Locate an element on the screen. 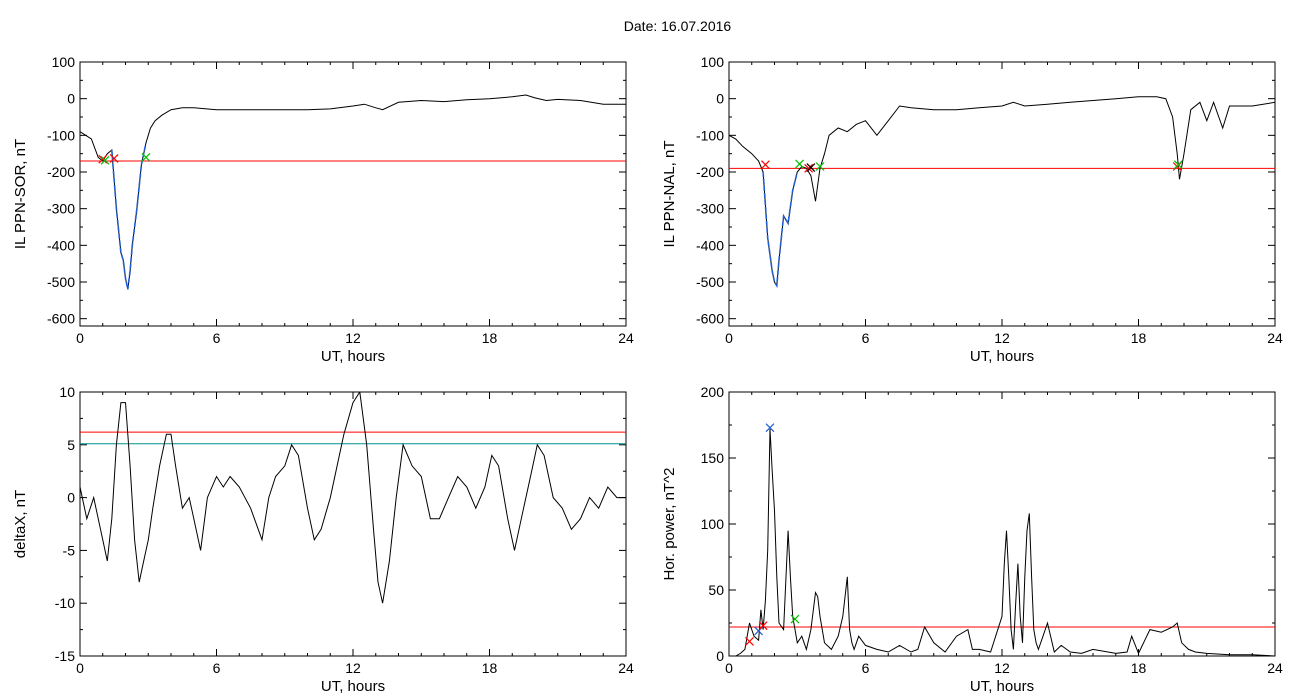 The height and width of the screenshot is (700, 1300). y-tick-label: 10 is located at coordinates (67, 392).